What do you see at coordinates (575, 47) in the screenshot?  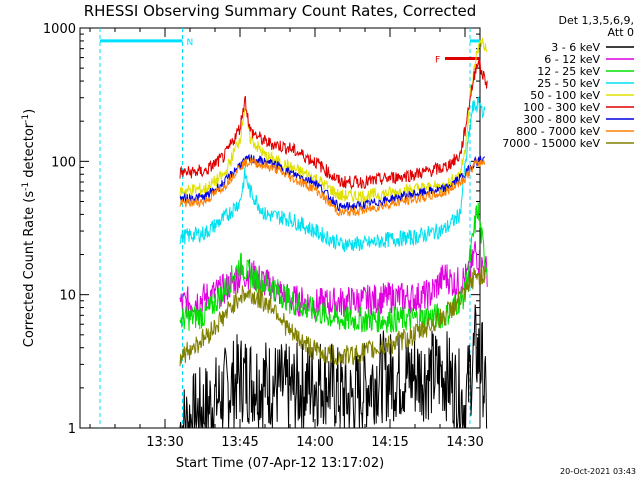 I see `legend-entry-label: 3 - 6 keV` at bounding box center [575, 47].